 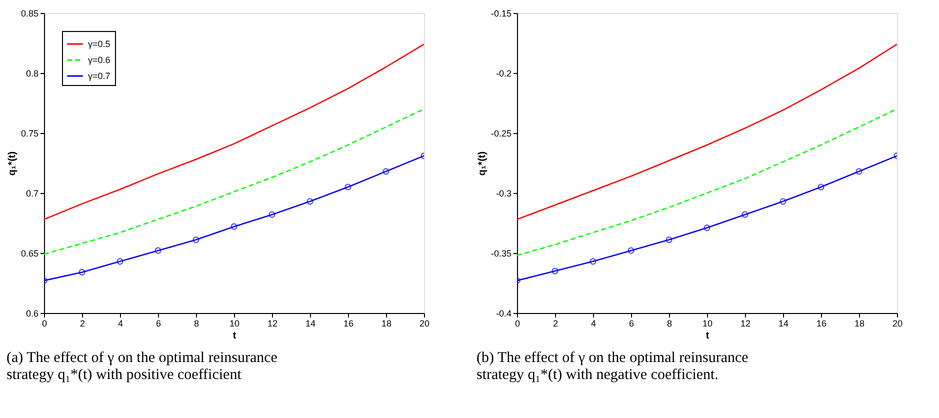 I want to click on y-tick-label: 0.75, so click(x=29, y=133).